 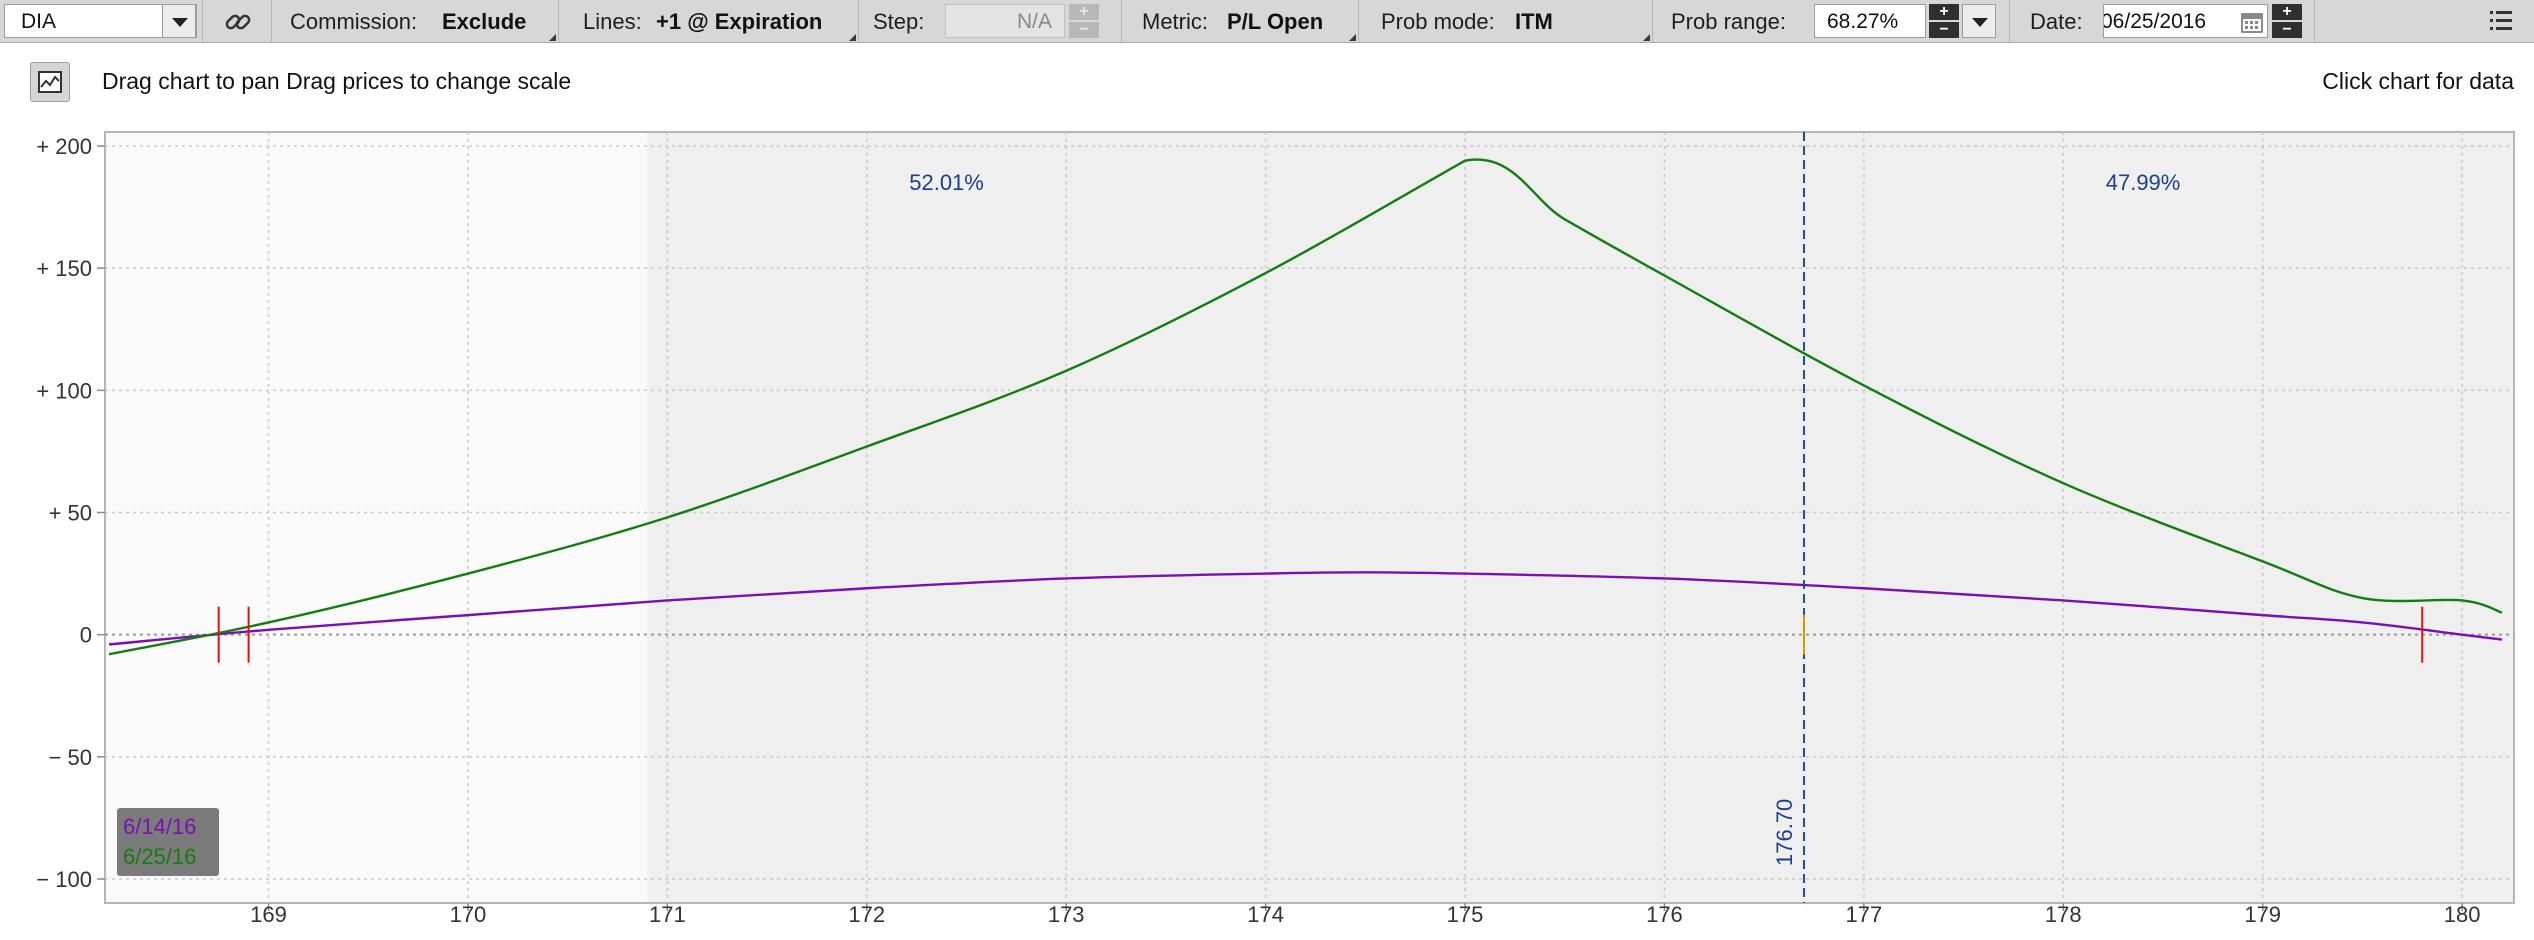 What do you see at coordinates (1728, 21) in the screenshot?
I see `prob-range-label: Prob range:` at bounding box center [1728, 21].